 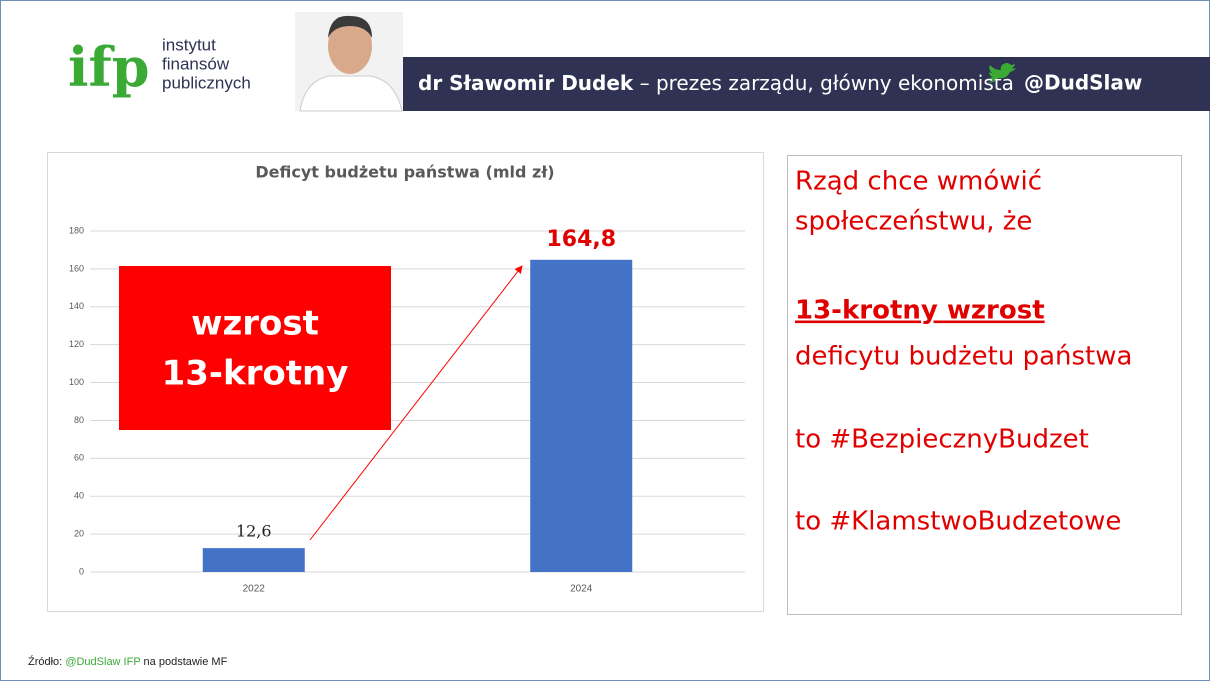 I want to click on annotation-text: 13-krotny, so click(x=255, y=374).